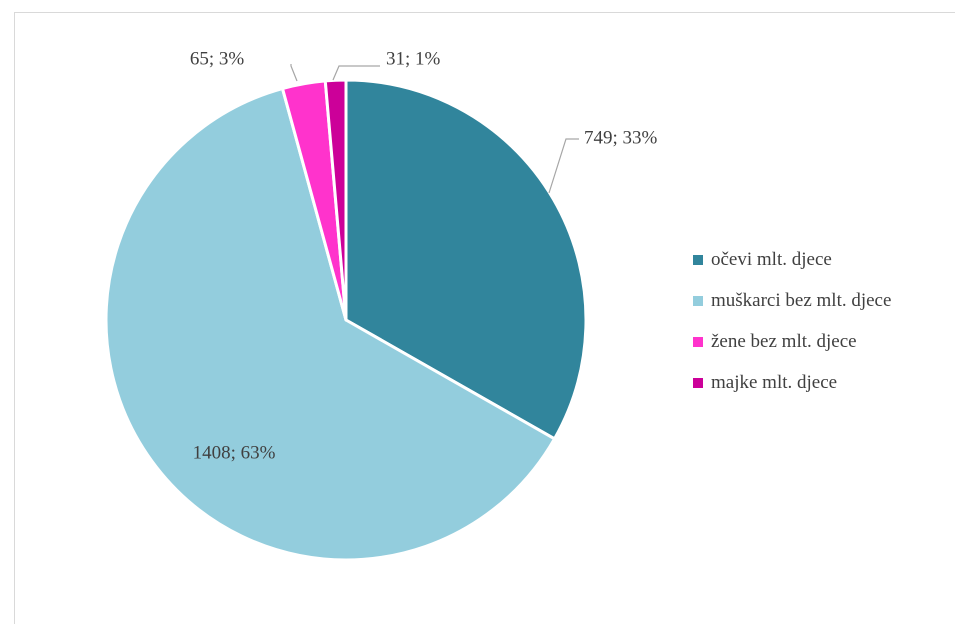  I want to click on legend-item: majke mlt. djece, so click(792, 382).